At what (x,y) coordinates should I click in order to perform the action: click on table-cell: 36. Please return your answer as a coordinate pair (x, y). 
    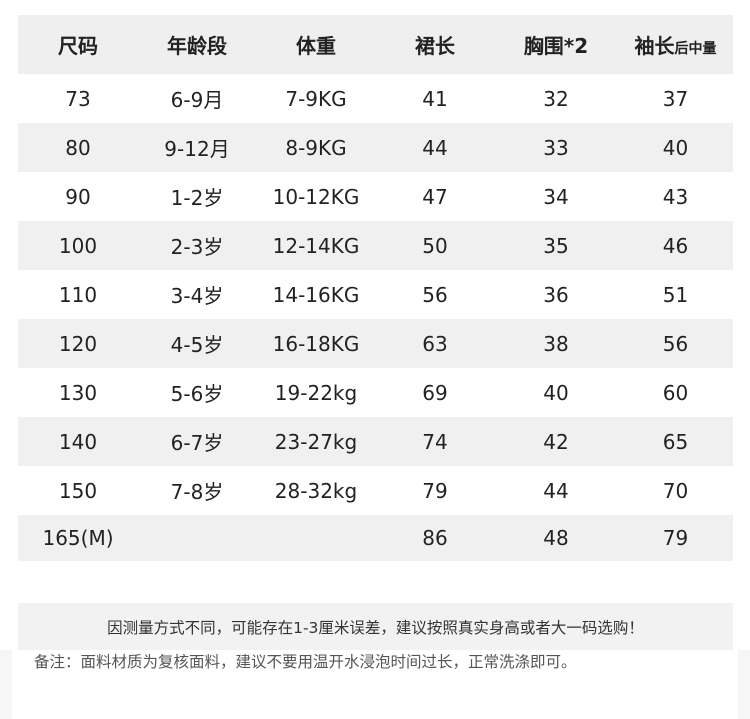
    Looking at the image, I should click on (556, 294).